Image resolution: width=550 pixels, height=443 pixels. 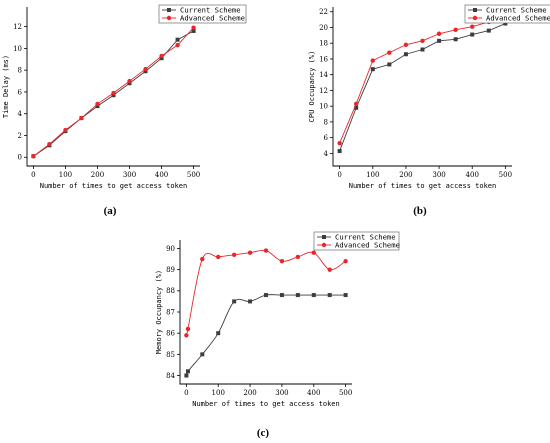 I want to click on y-tick-label: 85, so click(x=170, y=355).